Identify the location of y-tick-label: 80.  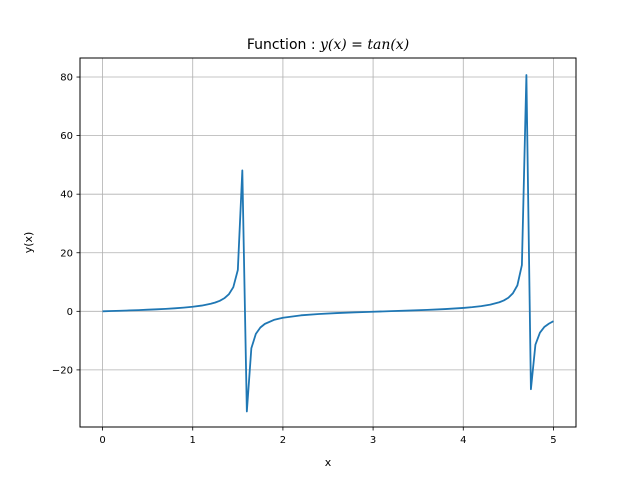
(66, 78).